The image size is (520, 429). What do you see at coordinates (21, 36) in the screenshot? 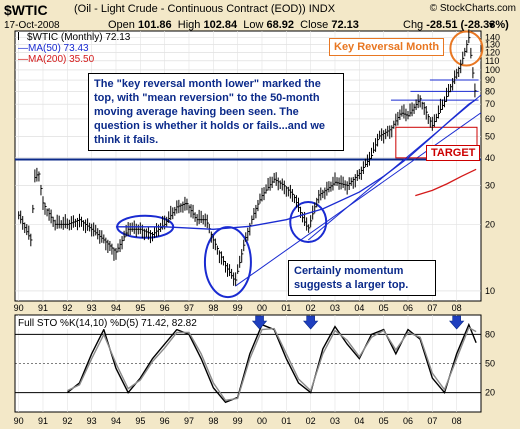
I see `bar-legend-icon` at bounding box center [21, 36].